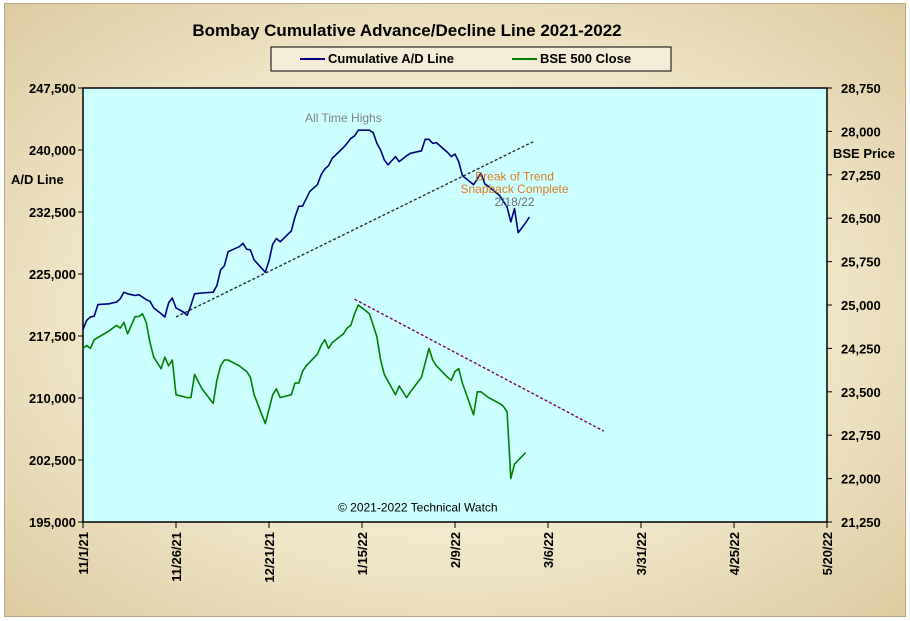  Describe the element at coordinates (514, 202) in the screenshot. I see `annotation-break-date: 2/18/22` at that location.